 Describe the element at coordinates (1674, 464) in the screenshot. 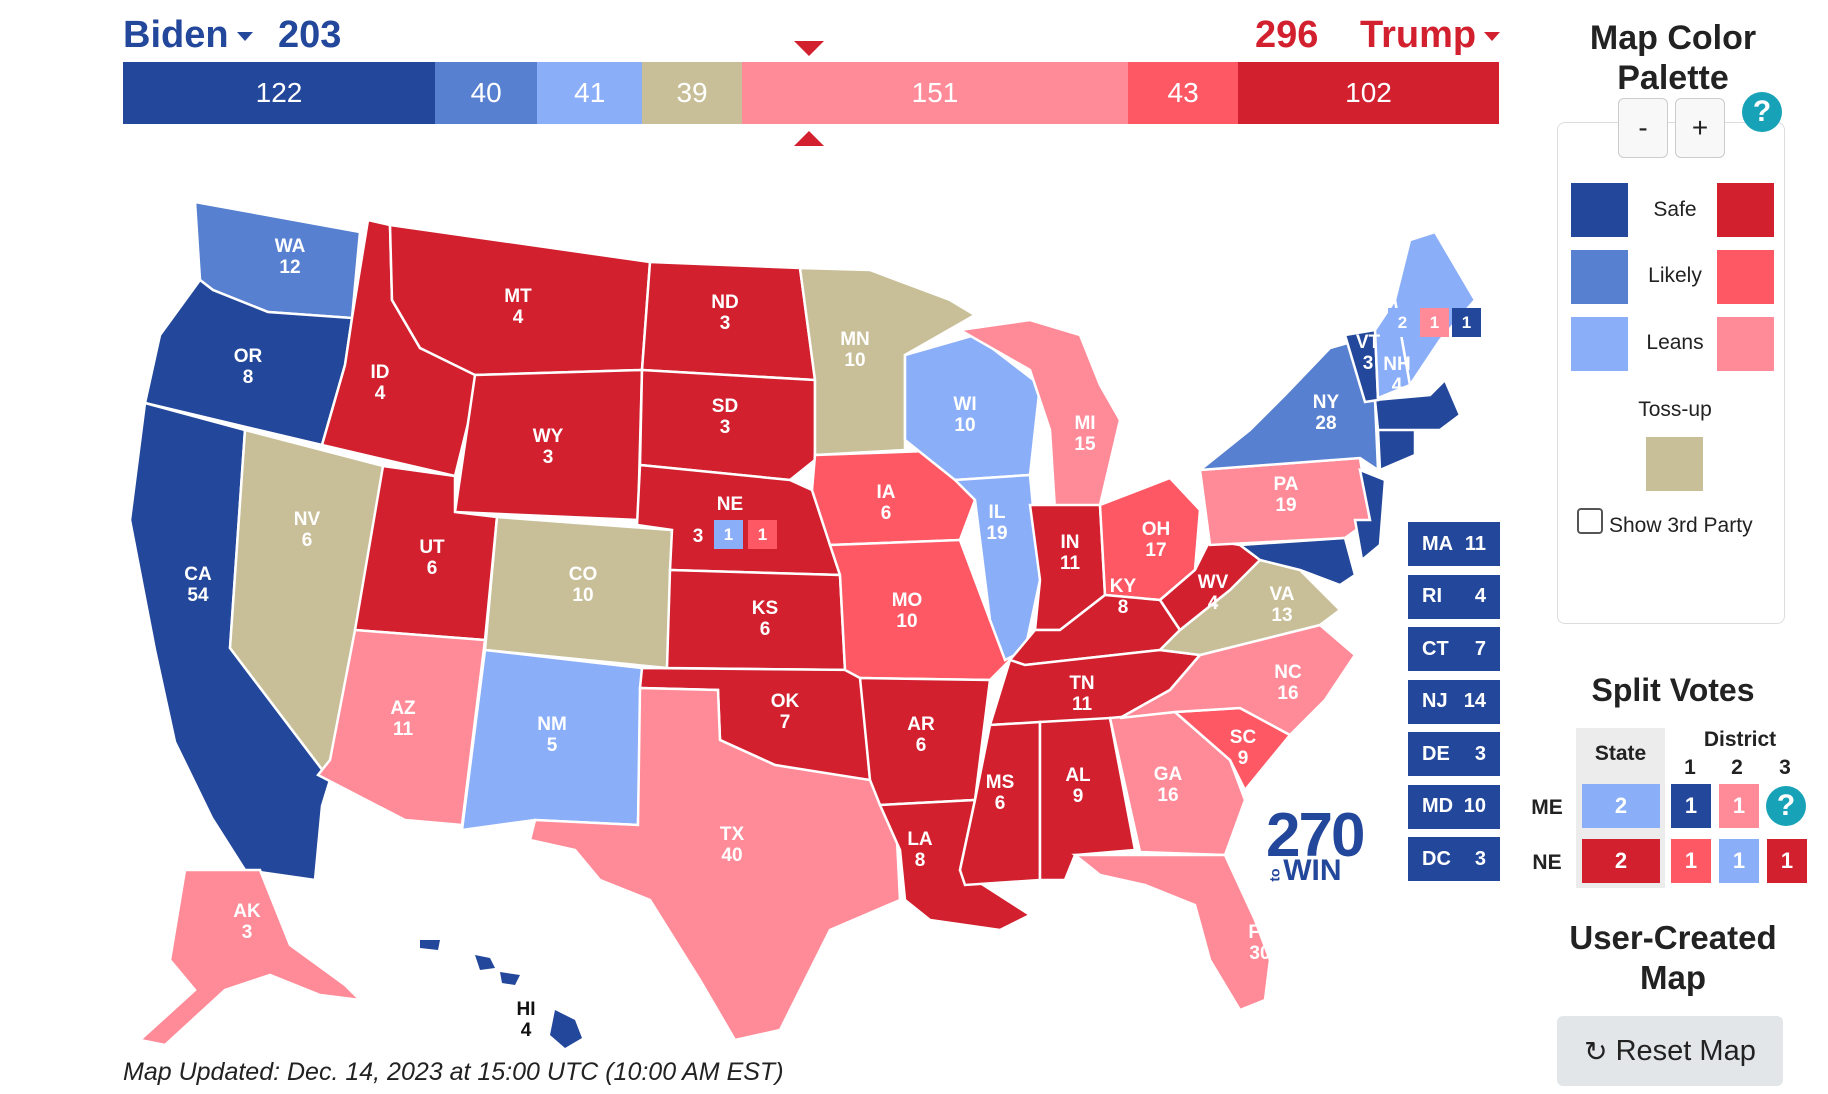

I see `swatch-tossup` at that location.